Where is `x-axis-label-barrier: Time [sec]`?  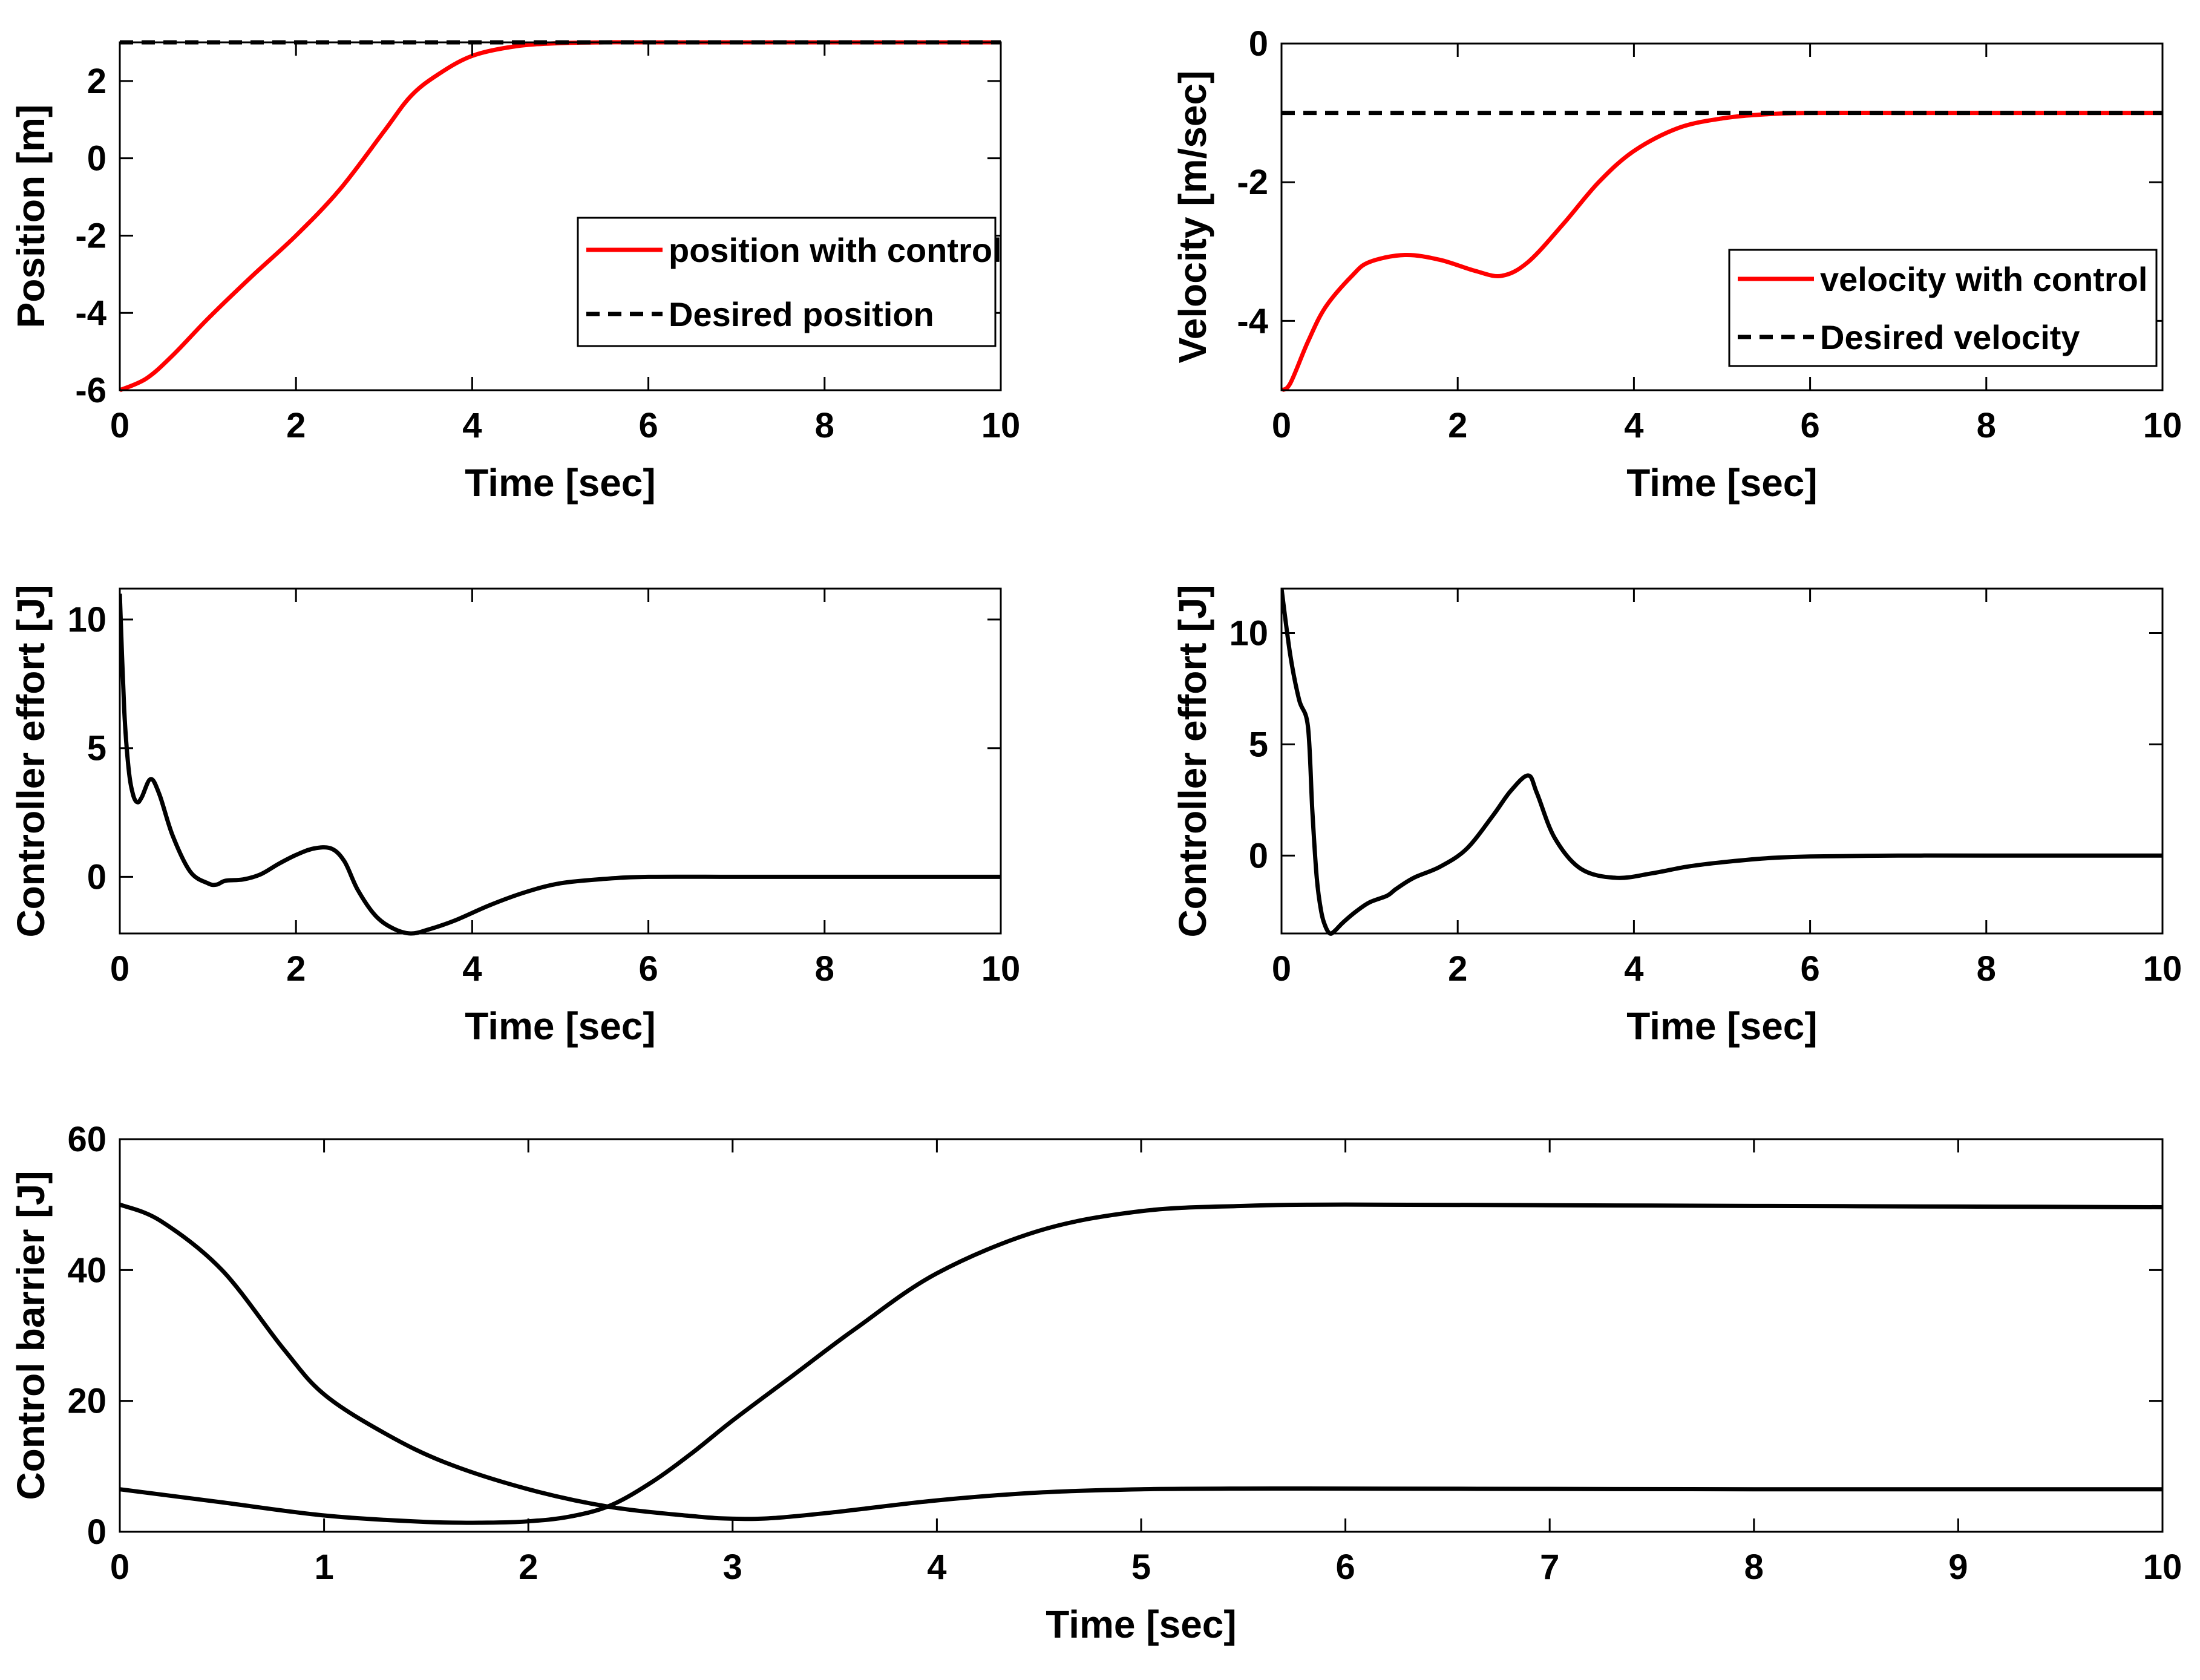 x-axis-label-barrier: Time [sec] is located at coordinates (1141, 1624).